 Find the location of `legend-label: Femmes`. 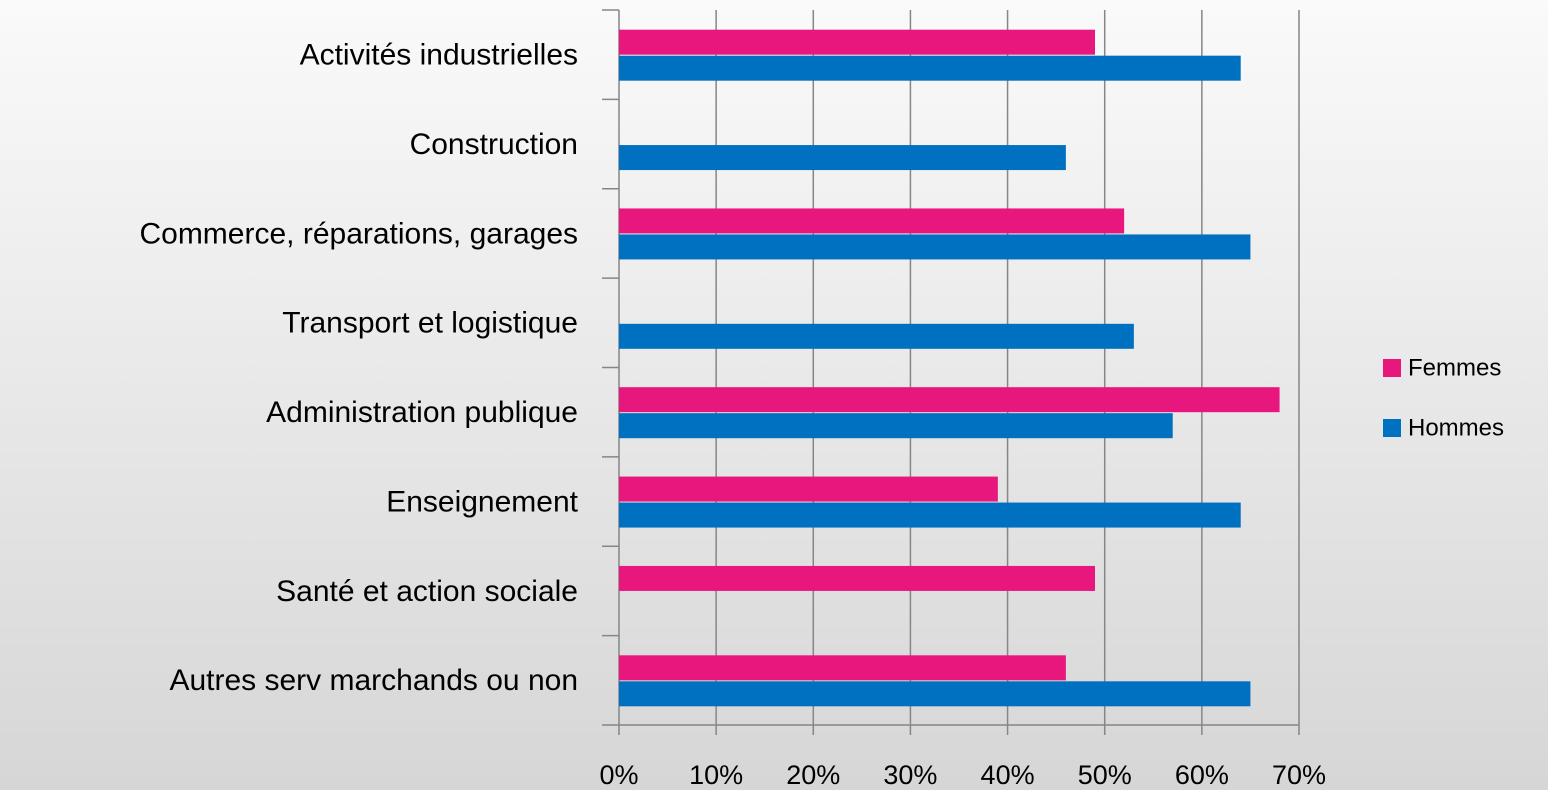

legend-label: Femmes is located at coordinates (1454, 367).